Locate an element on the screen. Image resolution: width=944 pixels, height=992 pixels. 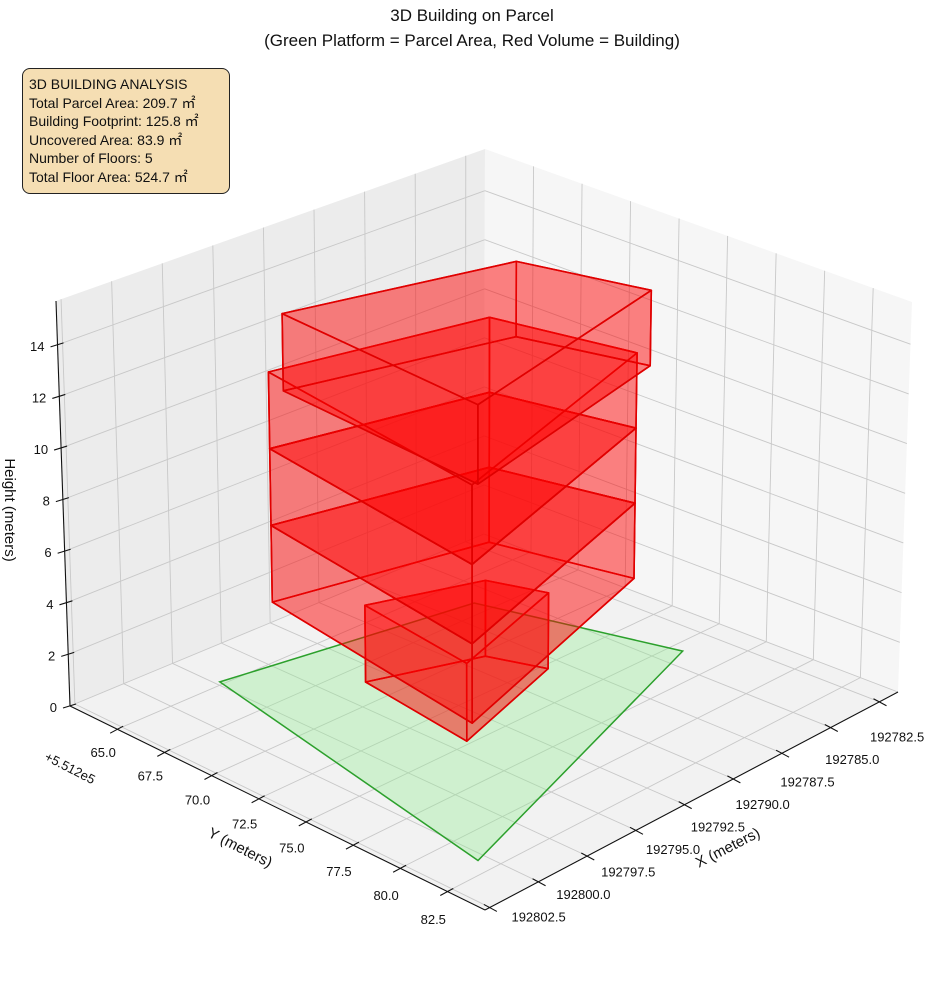
x-axis-line is located at coordinates (691, 801).